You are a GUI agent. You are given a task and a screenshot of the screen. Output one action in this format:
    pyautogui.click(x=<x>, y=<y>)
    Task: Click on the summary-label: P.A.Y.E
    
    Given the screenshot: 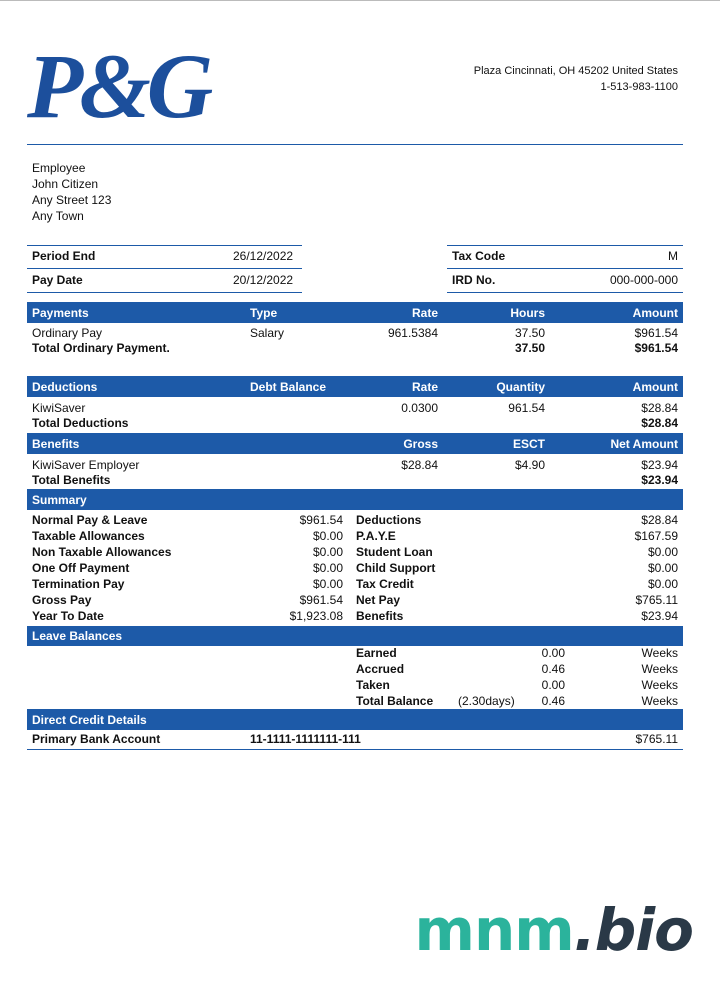 What is the action you would take?
    pyautogui.click(x=376, y=536)
    